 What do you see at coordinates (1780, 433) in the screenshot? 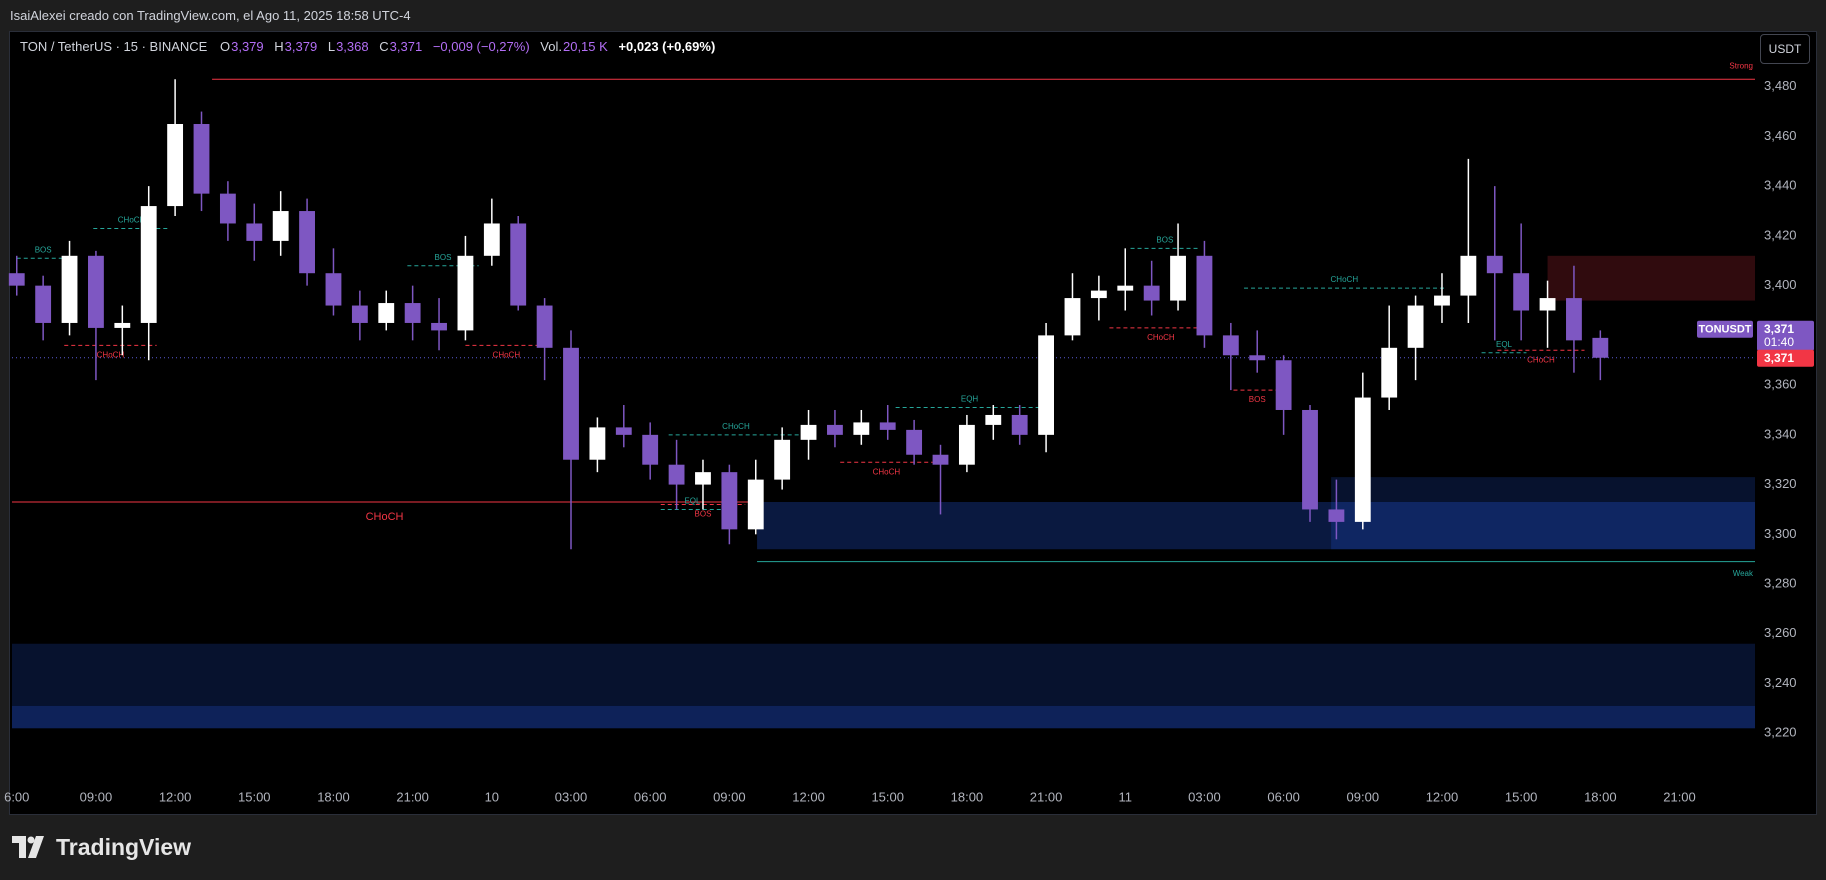
I see `y-tick-label: 3,340` at bounding box center [1780, 433].